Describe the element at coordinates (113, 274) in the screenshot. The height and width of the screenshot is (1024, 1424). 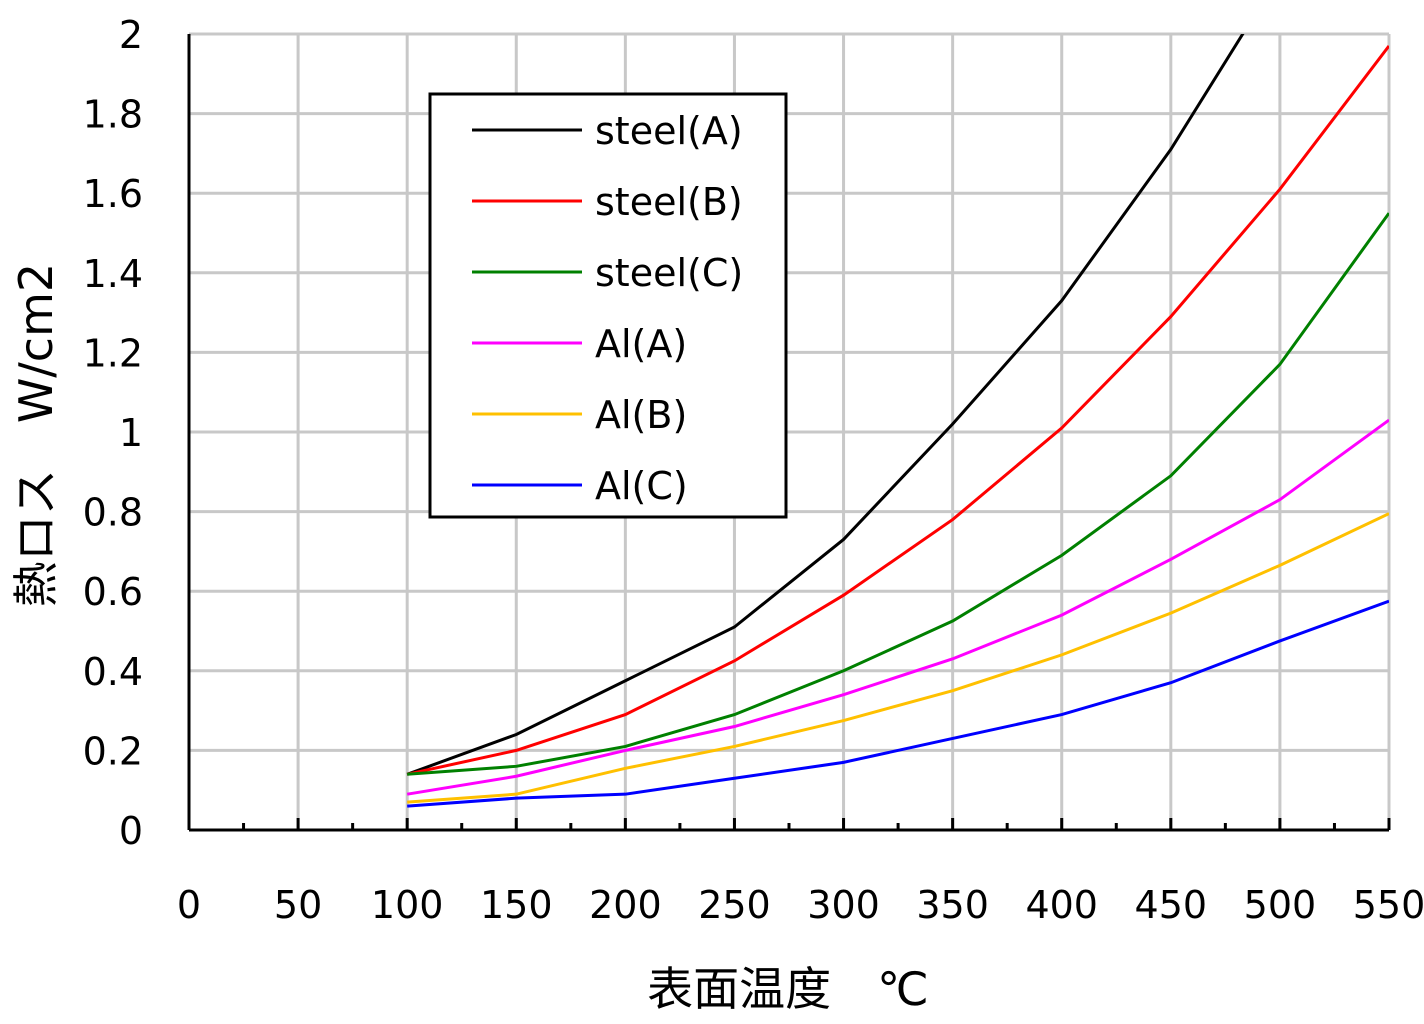
I see `y-tick-label: 1.4` at that location.